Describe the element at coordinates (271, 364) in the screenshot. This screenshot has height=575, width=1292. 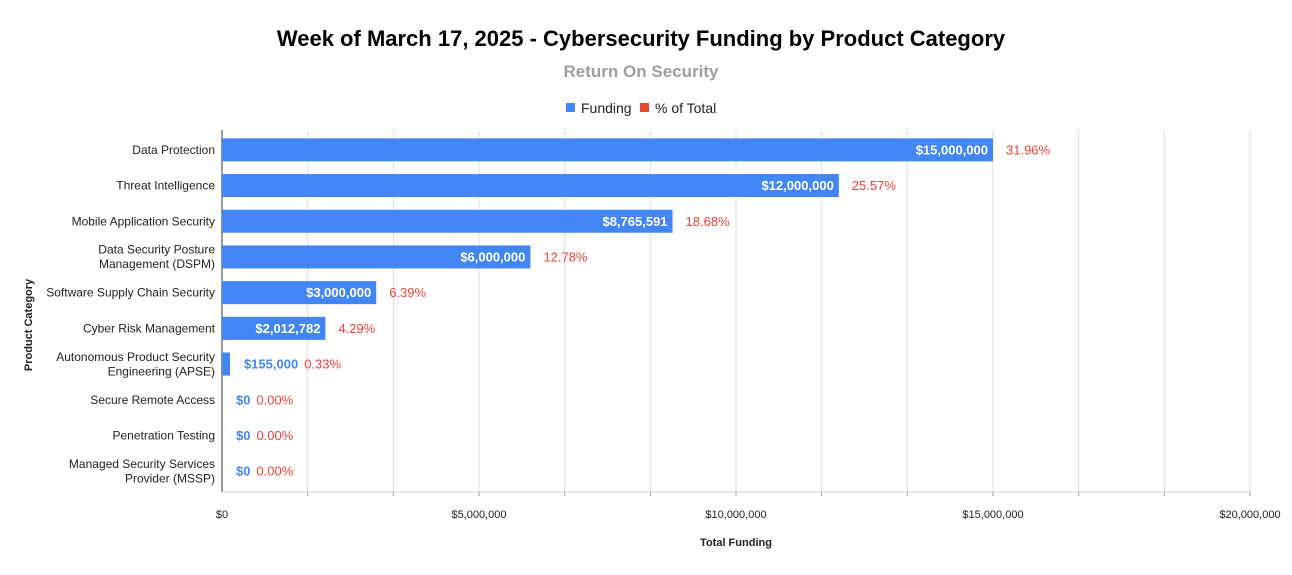
I see `funding-value-label: $155,000` at that location.